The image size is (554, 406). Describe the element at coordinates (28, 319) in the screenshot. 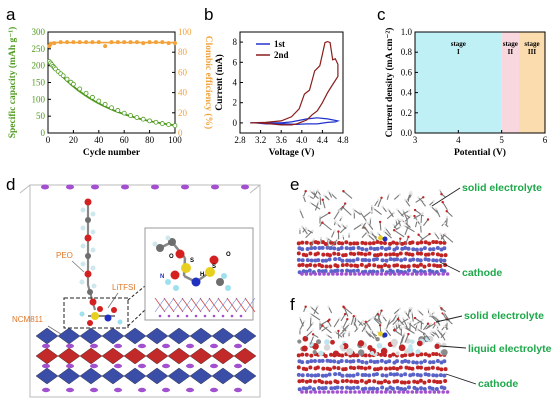

I see `label-ncm811: NCM811` at that location.